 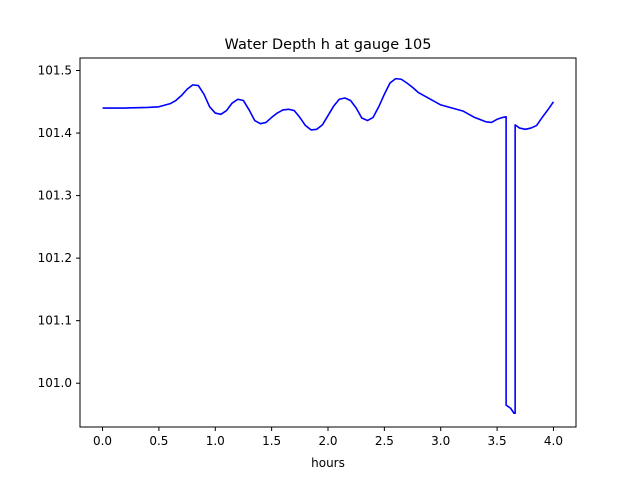 What do you see at coordinates (55, 258) in the screenshot?
I see `y-tick-label: 101.2` at bounding box center [55, 258].